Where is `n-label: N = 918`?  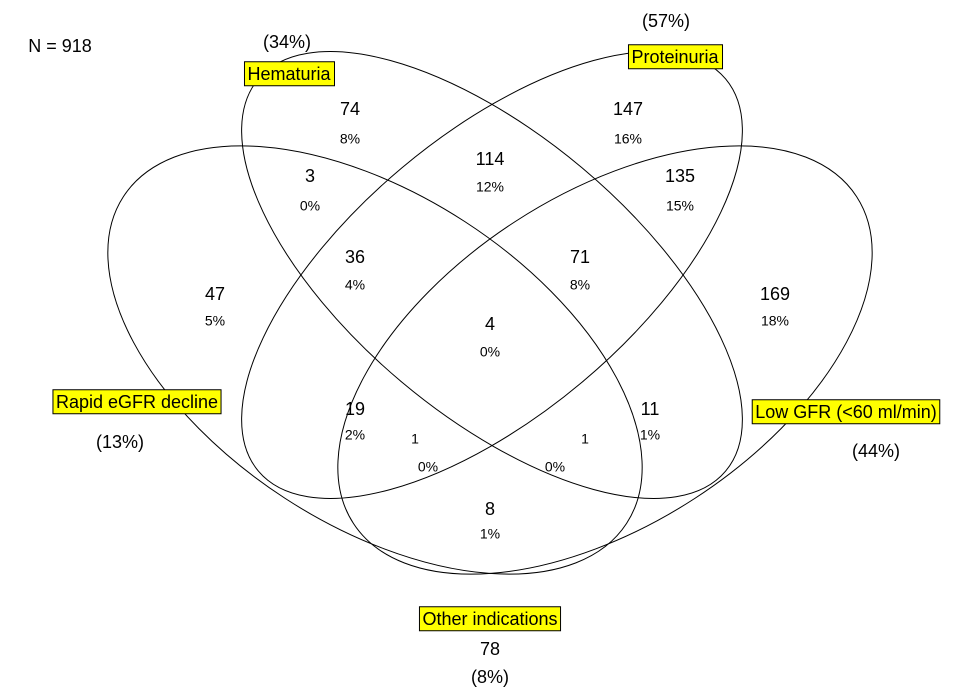
n-label: N = 918 is located at coordinates (60, 46).